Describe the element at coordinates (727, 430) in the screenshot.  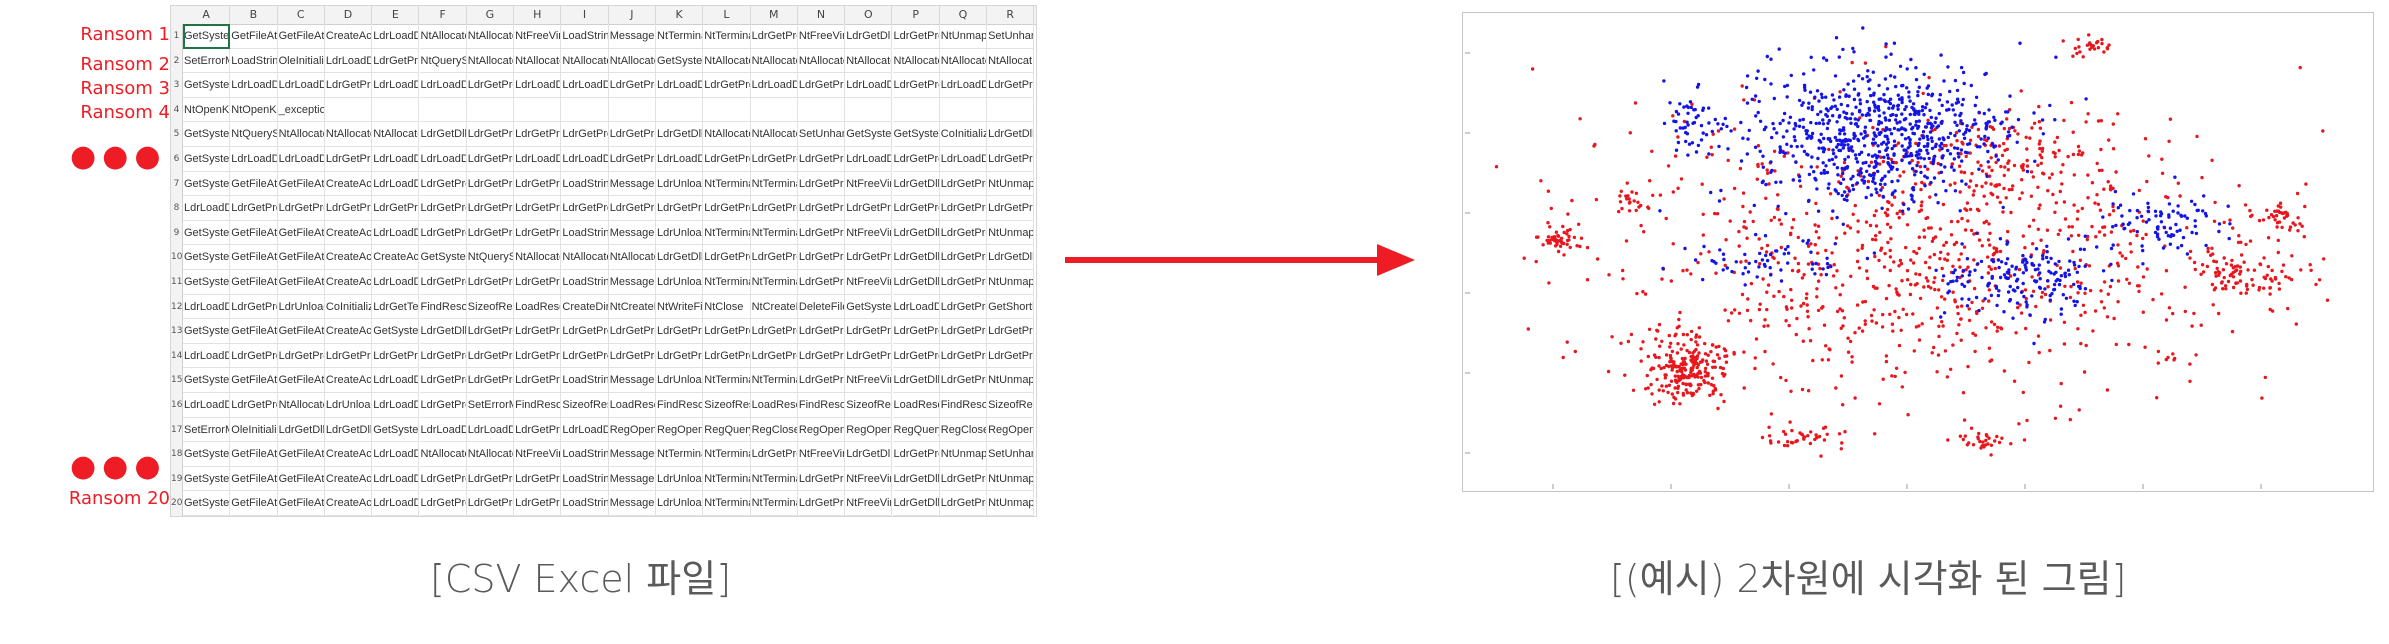
I see `table-cell: RegQuery` at that location.